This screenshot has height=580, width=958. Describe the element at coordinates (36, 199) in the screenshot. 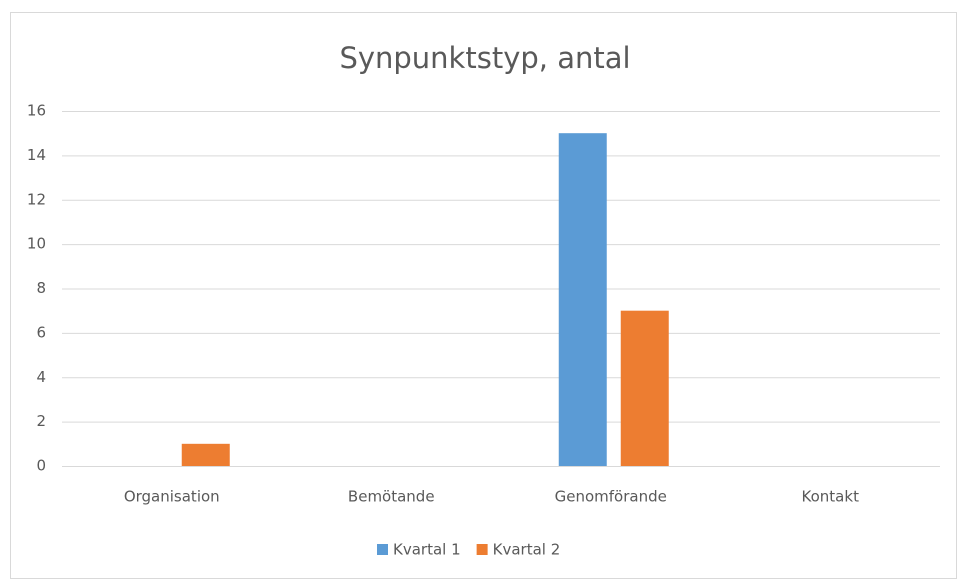

I see `y-tick-label: 12` at that location.